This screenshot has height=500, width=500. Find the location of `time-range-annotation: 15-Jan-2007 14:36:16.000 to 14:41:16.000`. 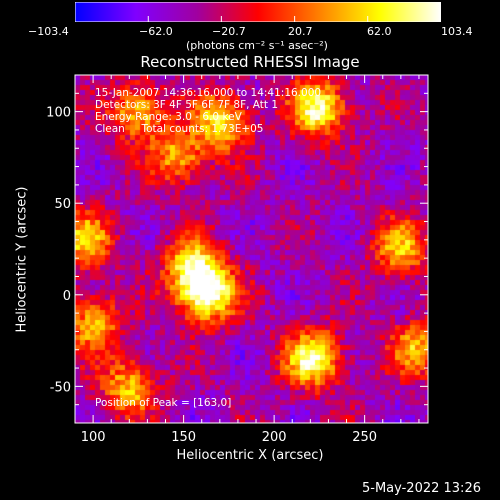

time-range-annotation: 15-Jan-2007 14:36:16.000 to 14:41:16.000 is located at coordinates (208, 93).